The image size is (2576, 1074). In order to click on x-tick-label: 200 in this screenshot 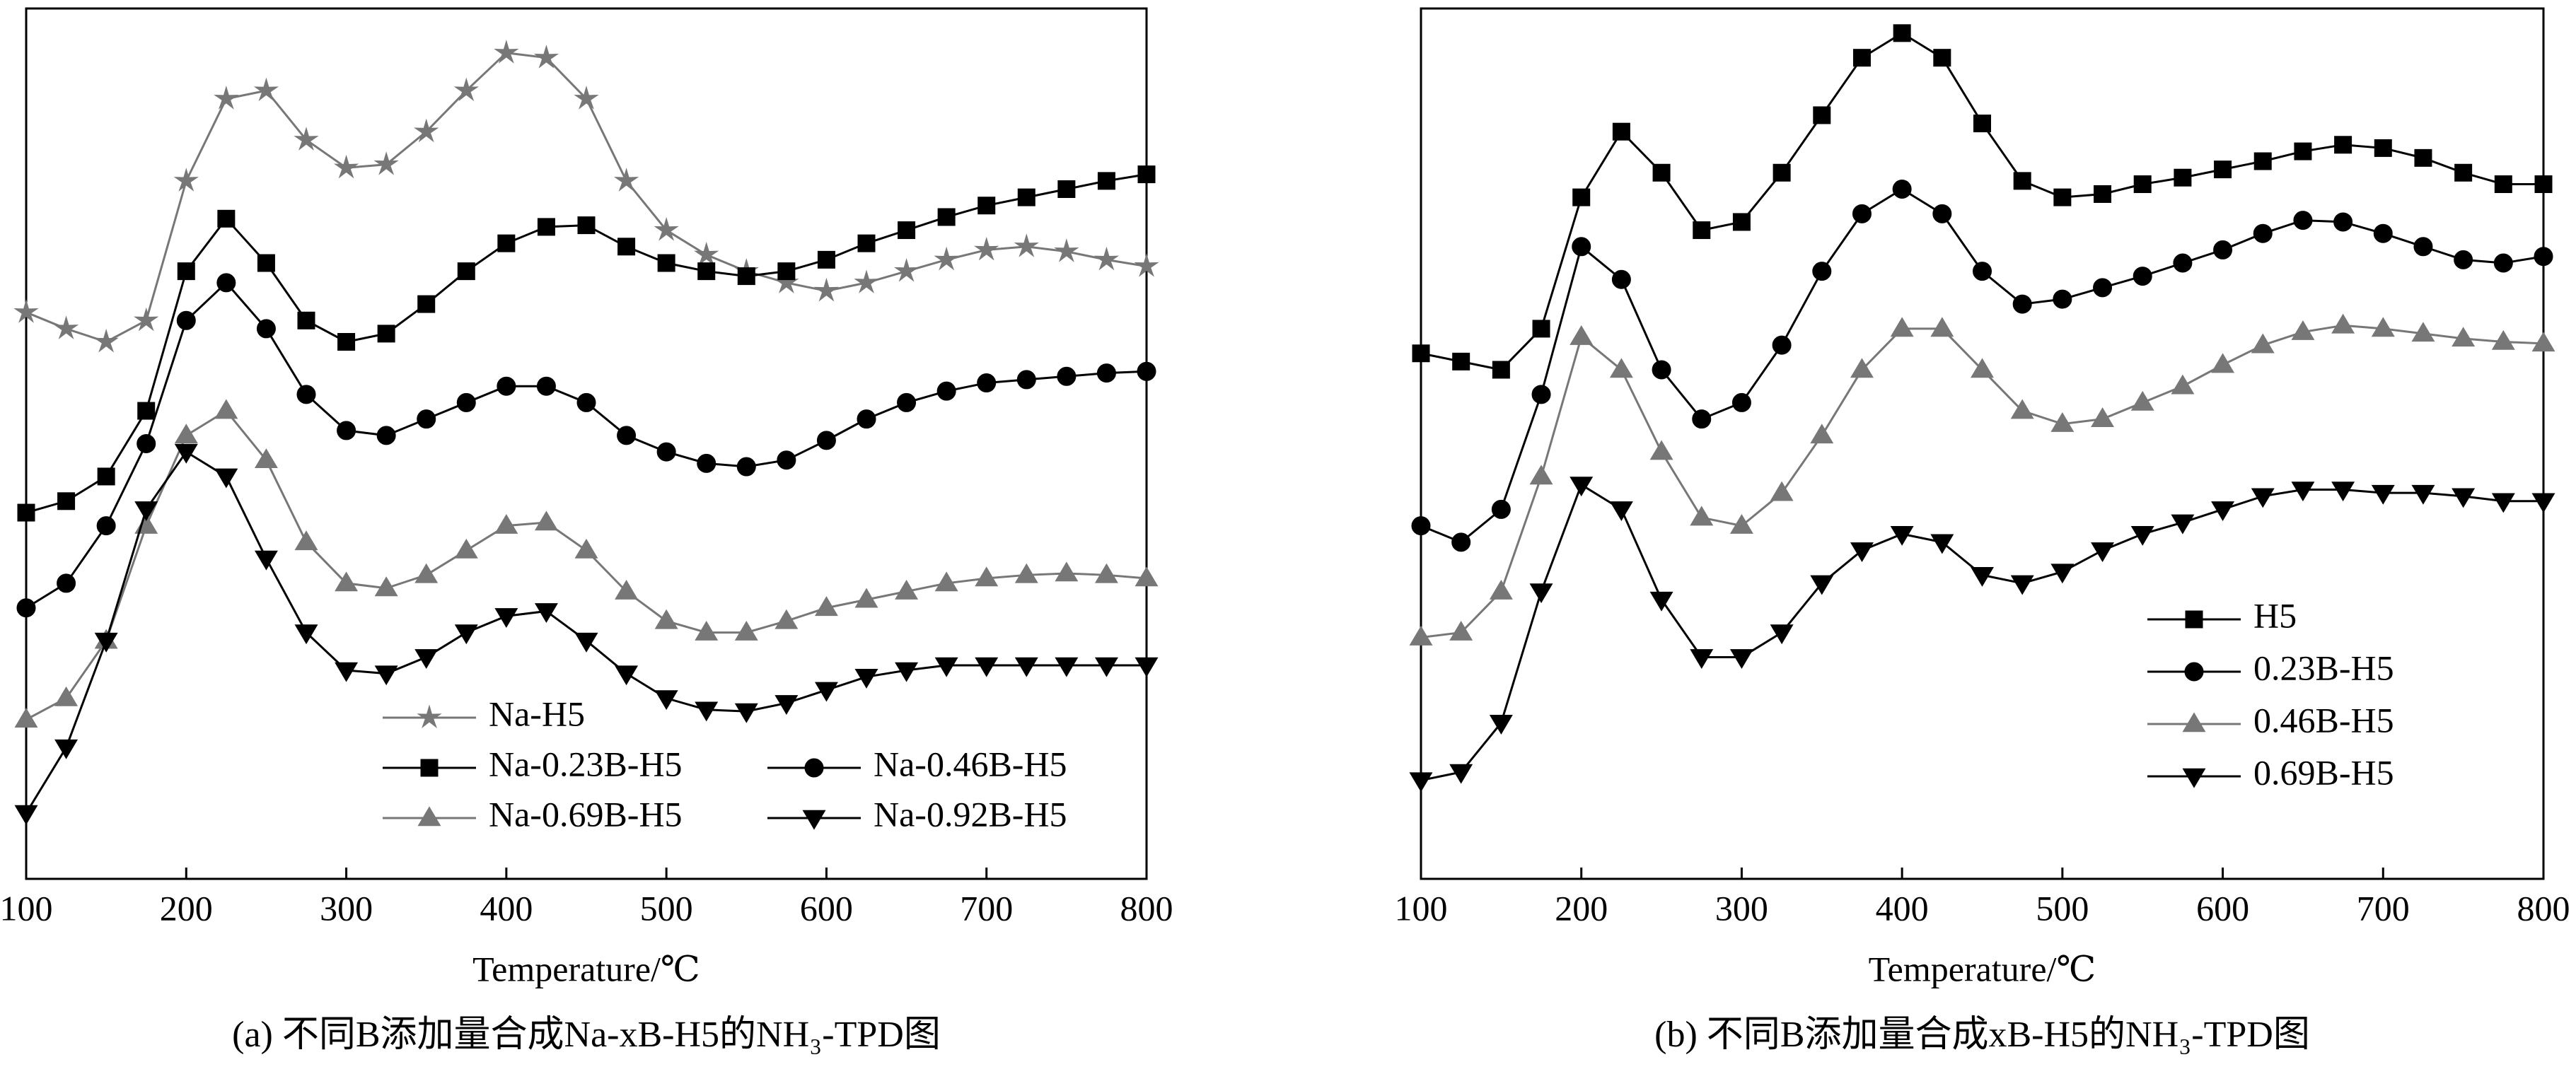, I will do `click(1581, 908)`.